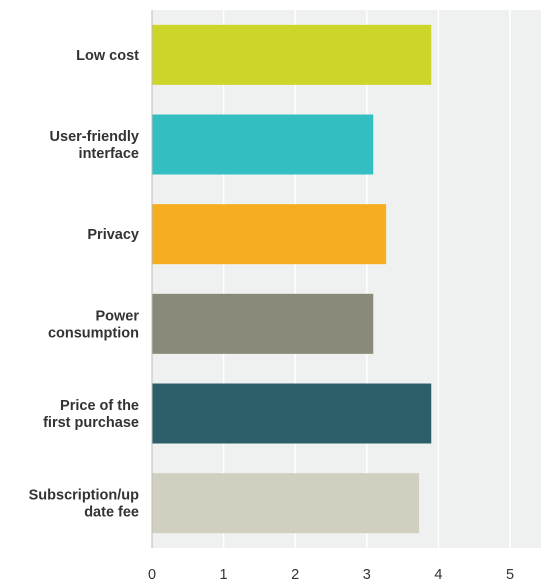 The height and width of the screenshot is (582, 541). I want to click on category-label: consumption, so click(93, 333).